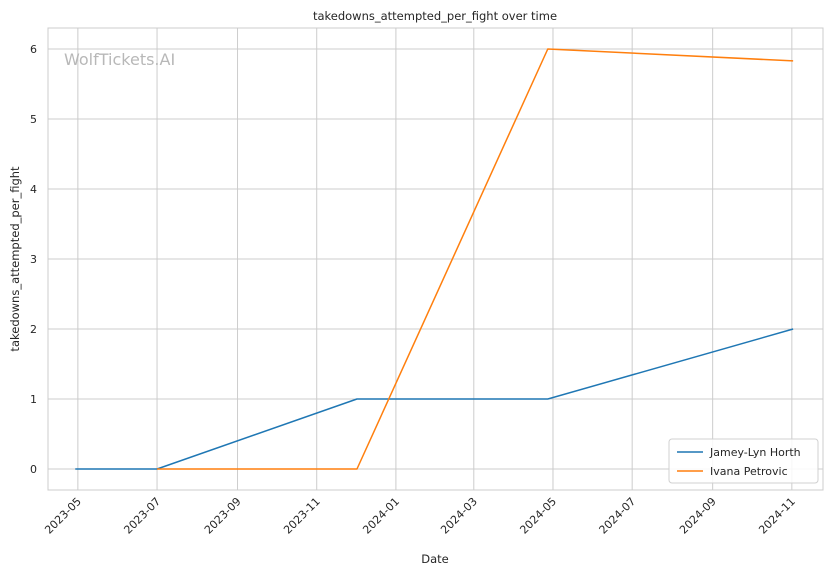 The height and width of the screenshot is (575, 832). I want to click on y-tick-labels: 0 1 2 3 4 5 6, so click(33, 259).